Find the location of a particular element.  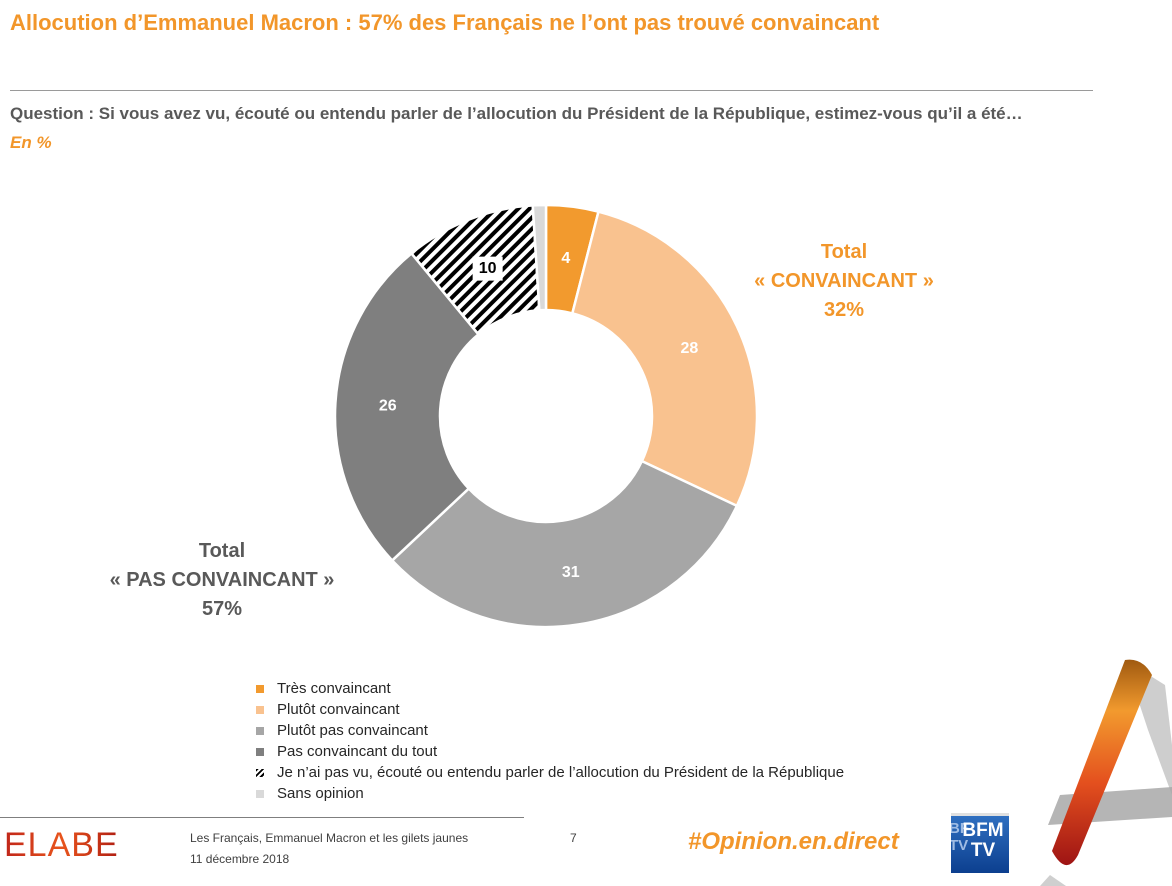

bfm-tv-logo-text: BFM TV is located at coordinates (983, 840).